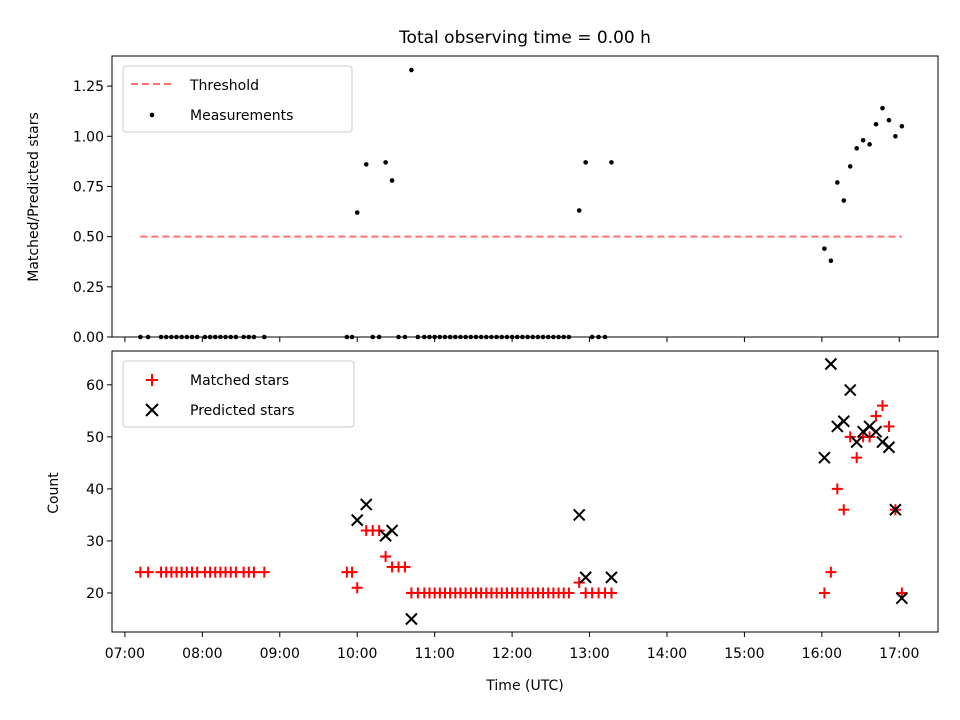 This screenshot has width=960, height=720. I want to click on x-tick-label-0: 07:00, so click(125, 654).